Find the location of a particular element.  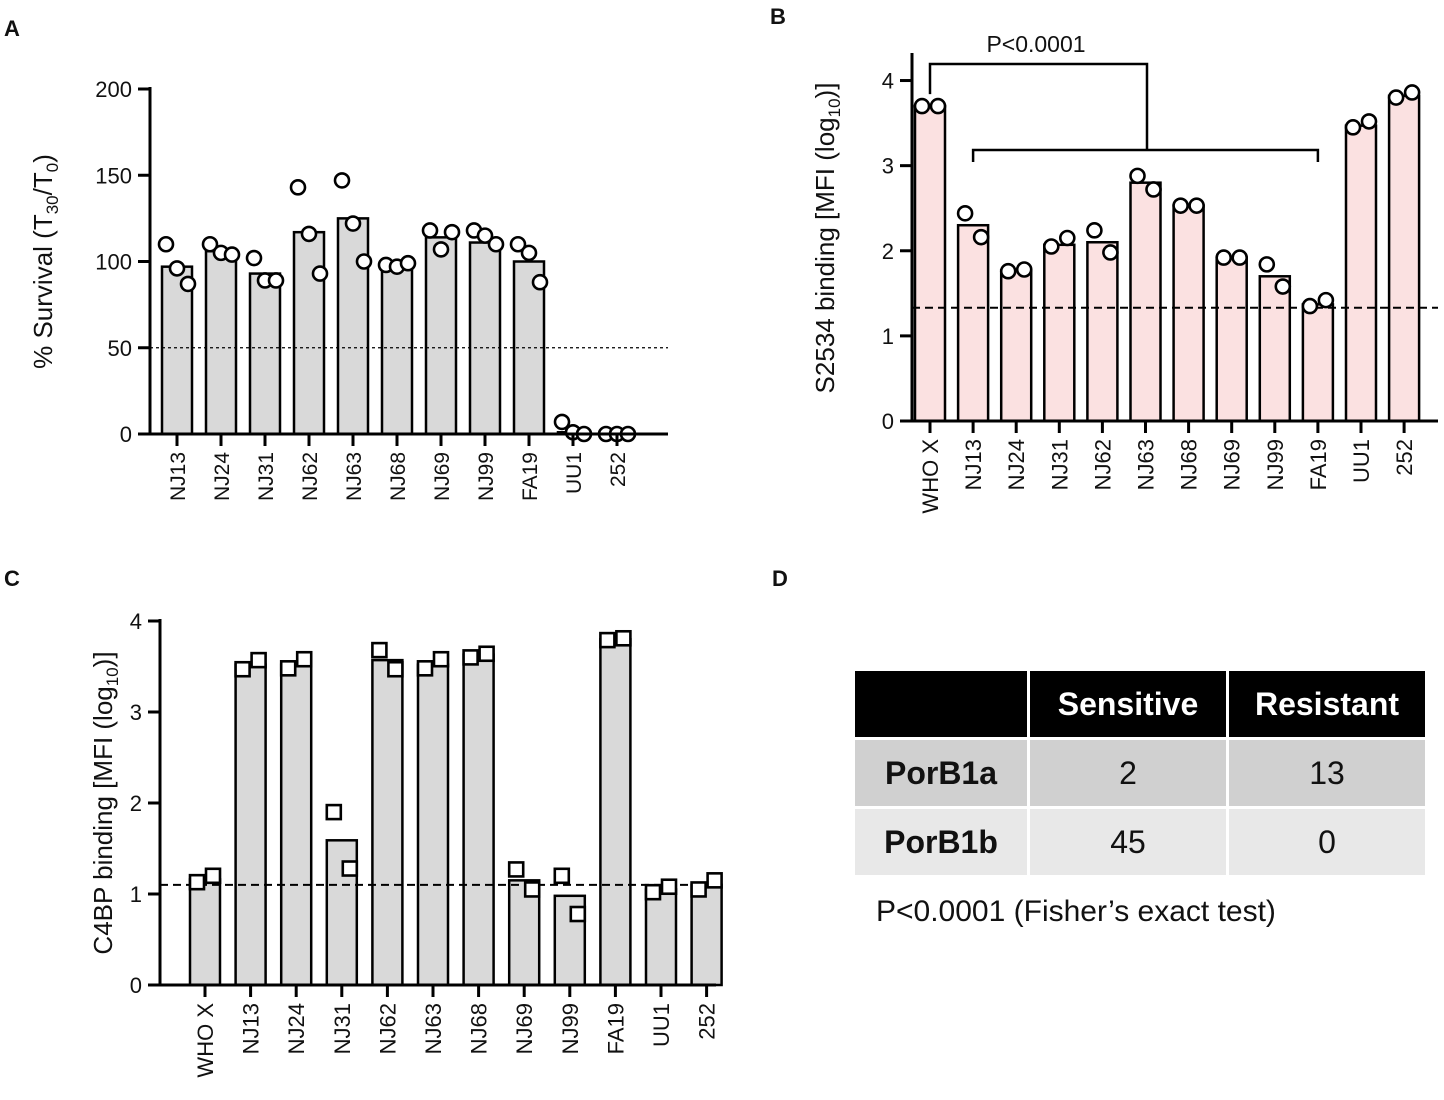

cell-porb1b-sensitive: 45 is located at coordinates (1128, 842).